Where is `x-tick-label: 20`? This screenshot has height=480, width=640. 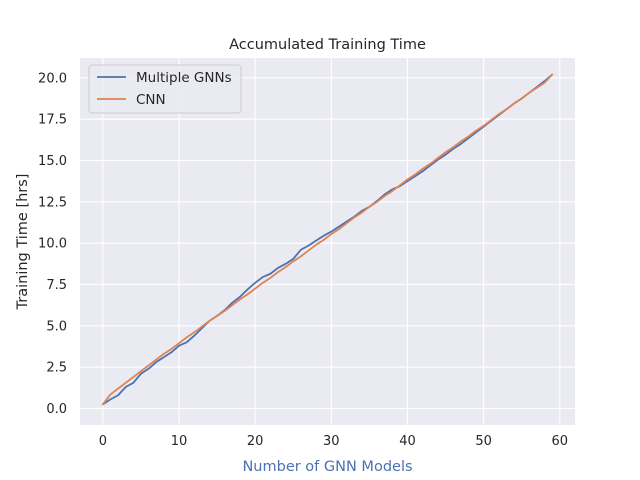 x-tick-label: 20 is located at coordinates (255, 441).